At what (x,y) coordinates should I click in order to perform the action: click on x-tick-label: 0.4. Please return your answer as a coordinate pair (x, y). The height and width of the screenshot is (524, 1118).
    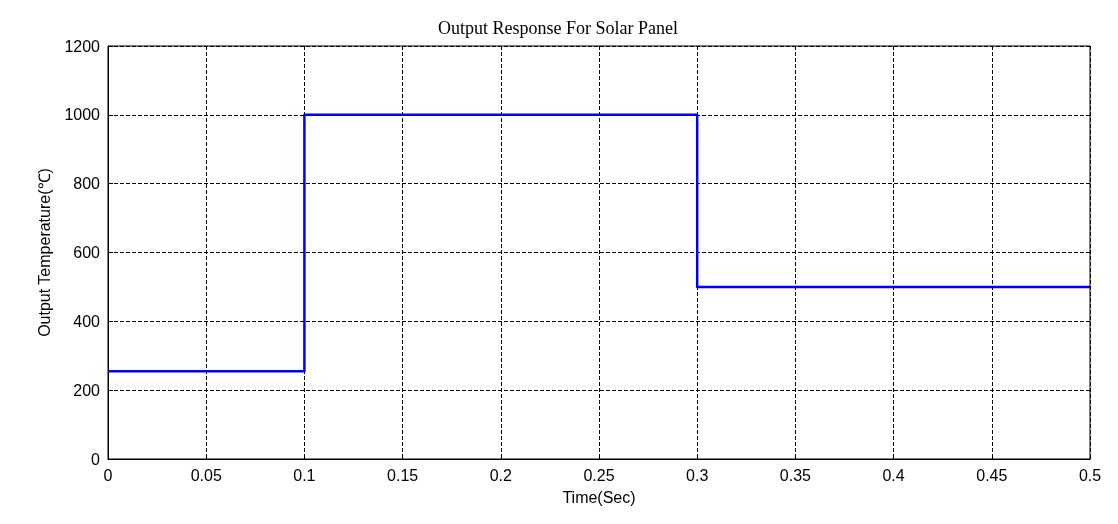
    Looking at the image, I should click on (893, 475).